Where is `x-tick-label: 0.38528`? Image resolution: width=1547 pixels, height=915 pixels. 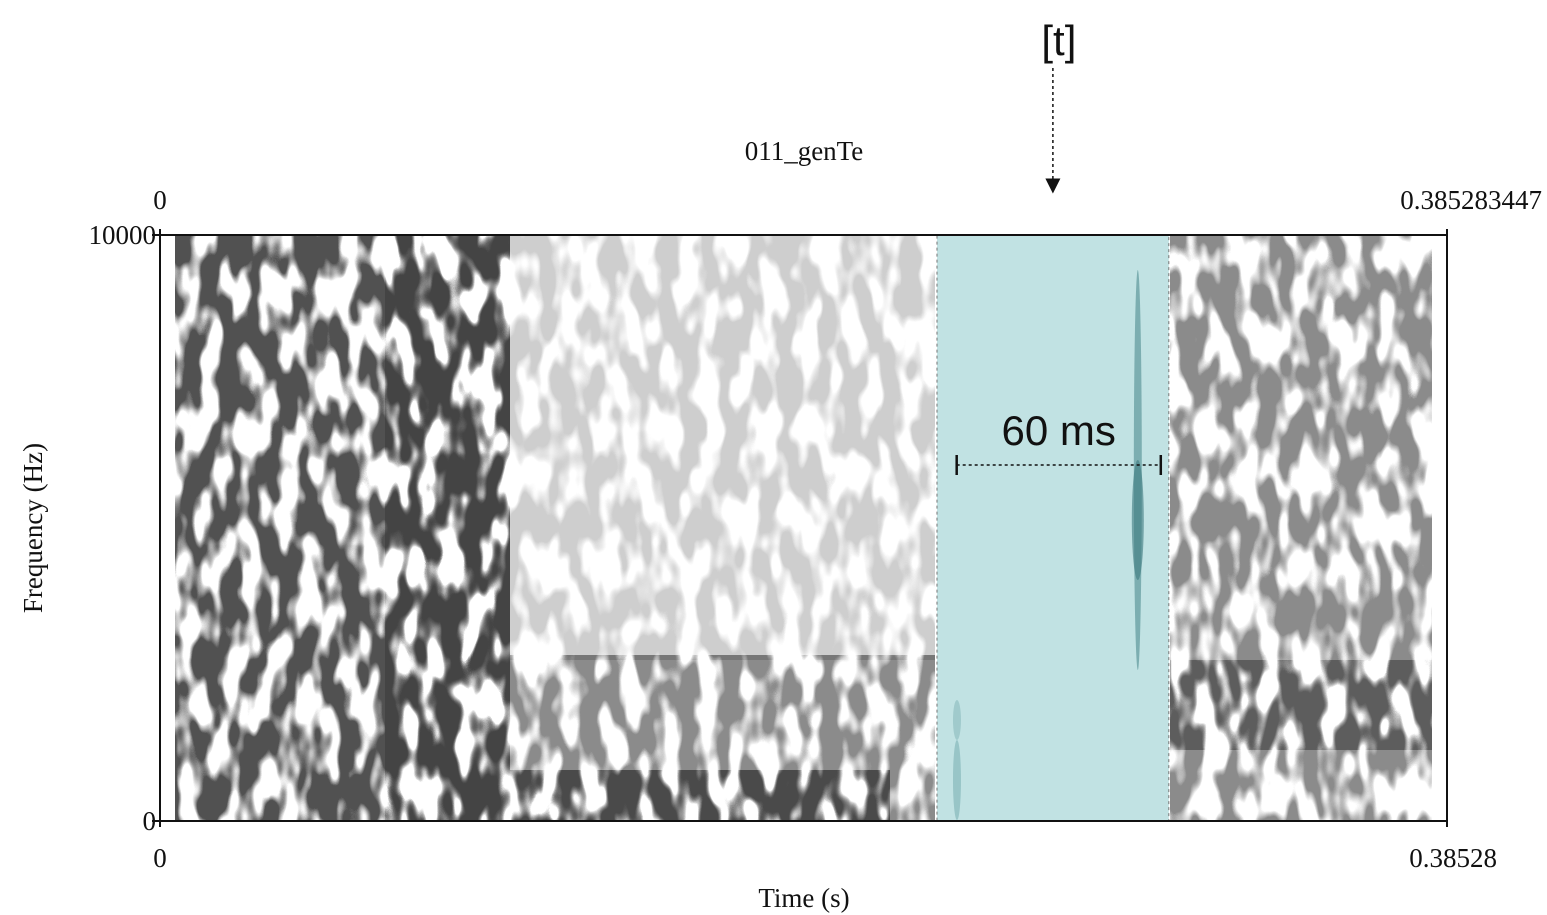 x-tick-label: 0.38528 is located at coordinates (1453, 858).